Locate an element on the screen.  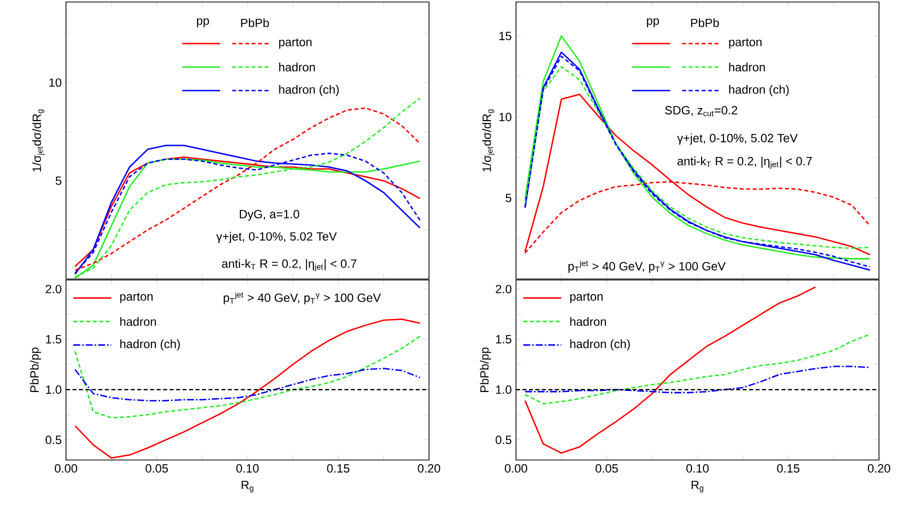
annotation: SDG, z$_{cut}$=0.2 is located at coordinates (701, 111).